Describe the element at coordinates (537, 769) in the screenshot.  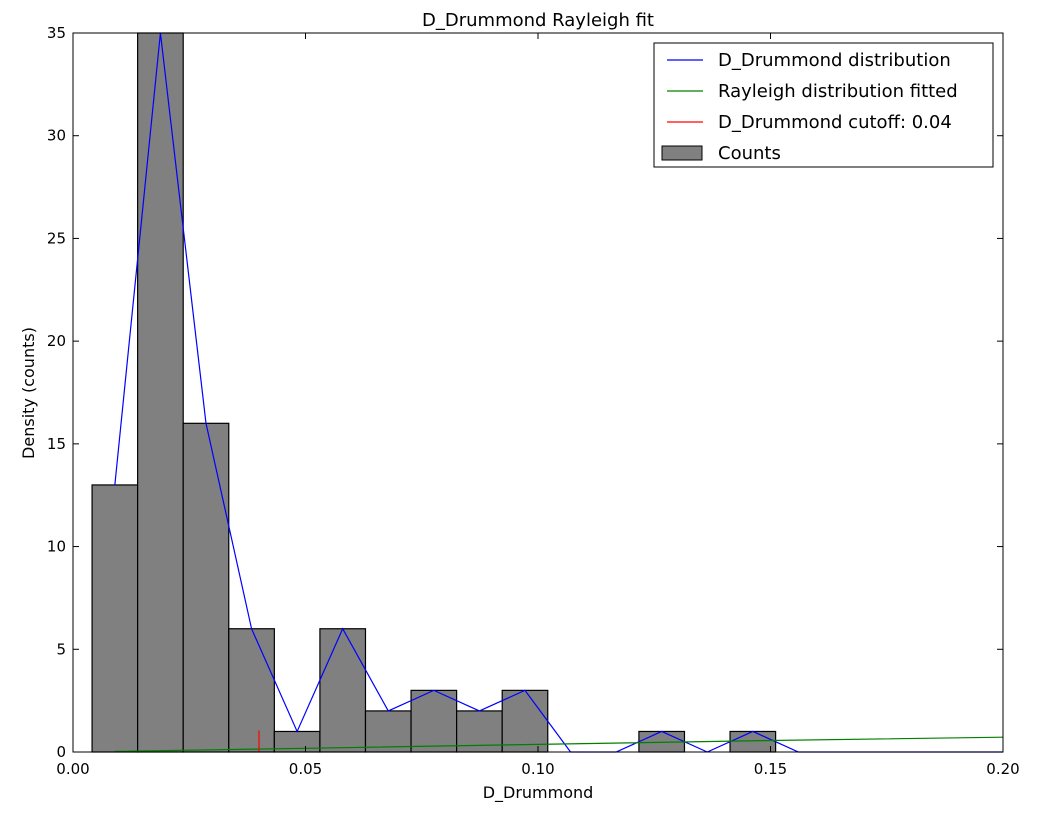
I see `x-tick-label: 0.10` at that location.